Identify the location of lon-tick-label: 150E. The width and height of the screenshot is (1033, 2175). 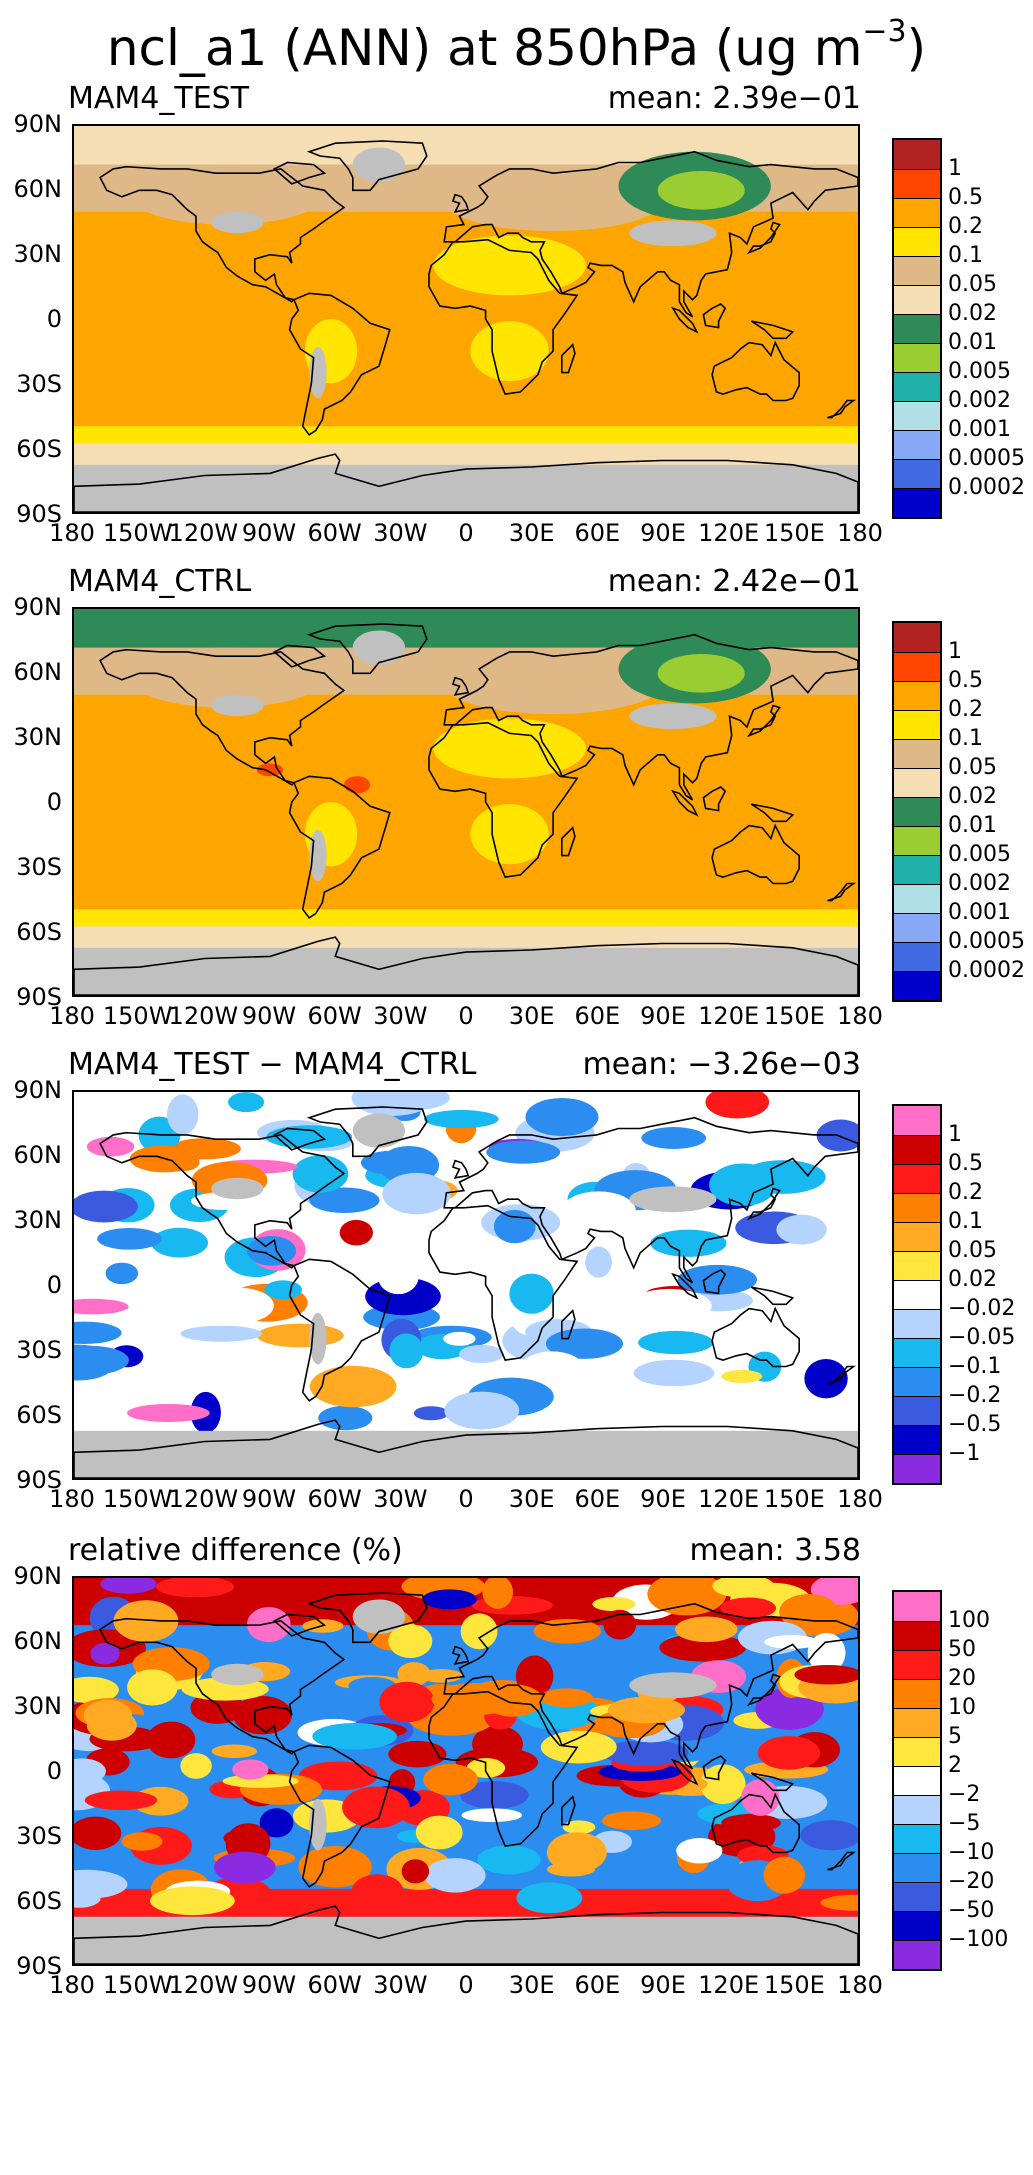
(794, 533).